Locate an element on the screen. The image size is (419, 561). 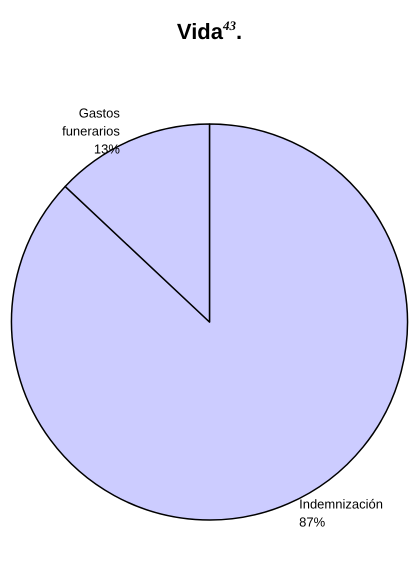
slice-label: Gastos funerarios is located at coordinates (91, 122).